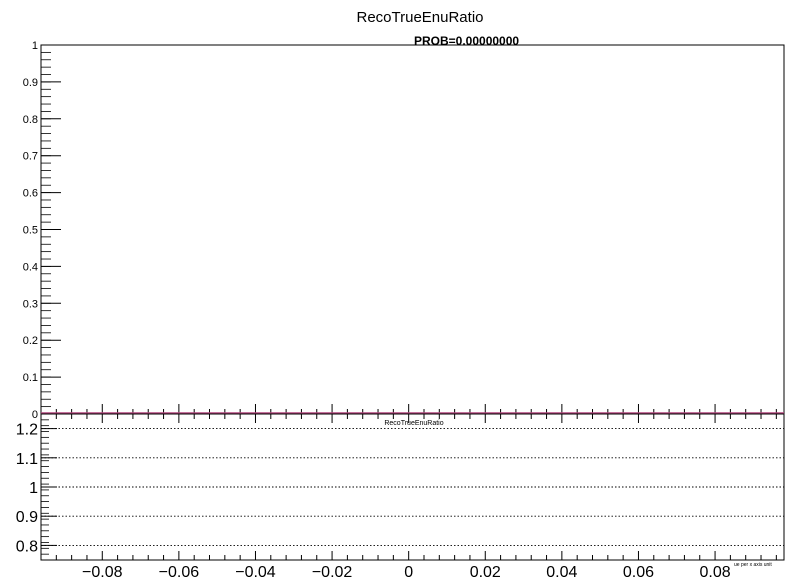 The image size is (786, 579). What do you see at coordinates (466, 41) in the screenshot?
I see `prob-annotation: PROB=0.00000000` at bounding box center [466, 41].